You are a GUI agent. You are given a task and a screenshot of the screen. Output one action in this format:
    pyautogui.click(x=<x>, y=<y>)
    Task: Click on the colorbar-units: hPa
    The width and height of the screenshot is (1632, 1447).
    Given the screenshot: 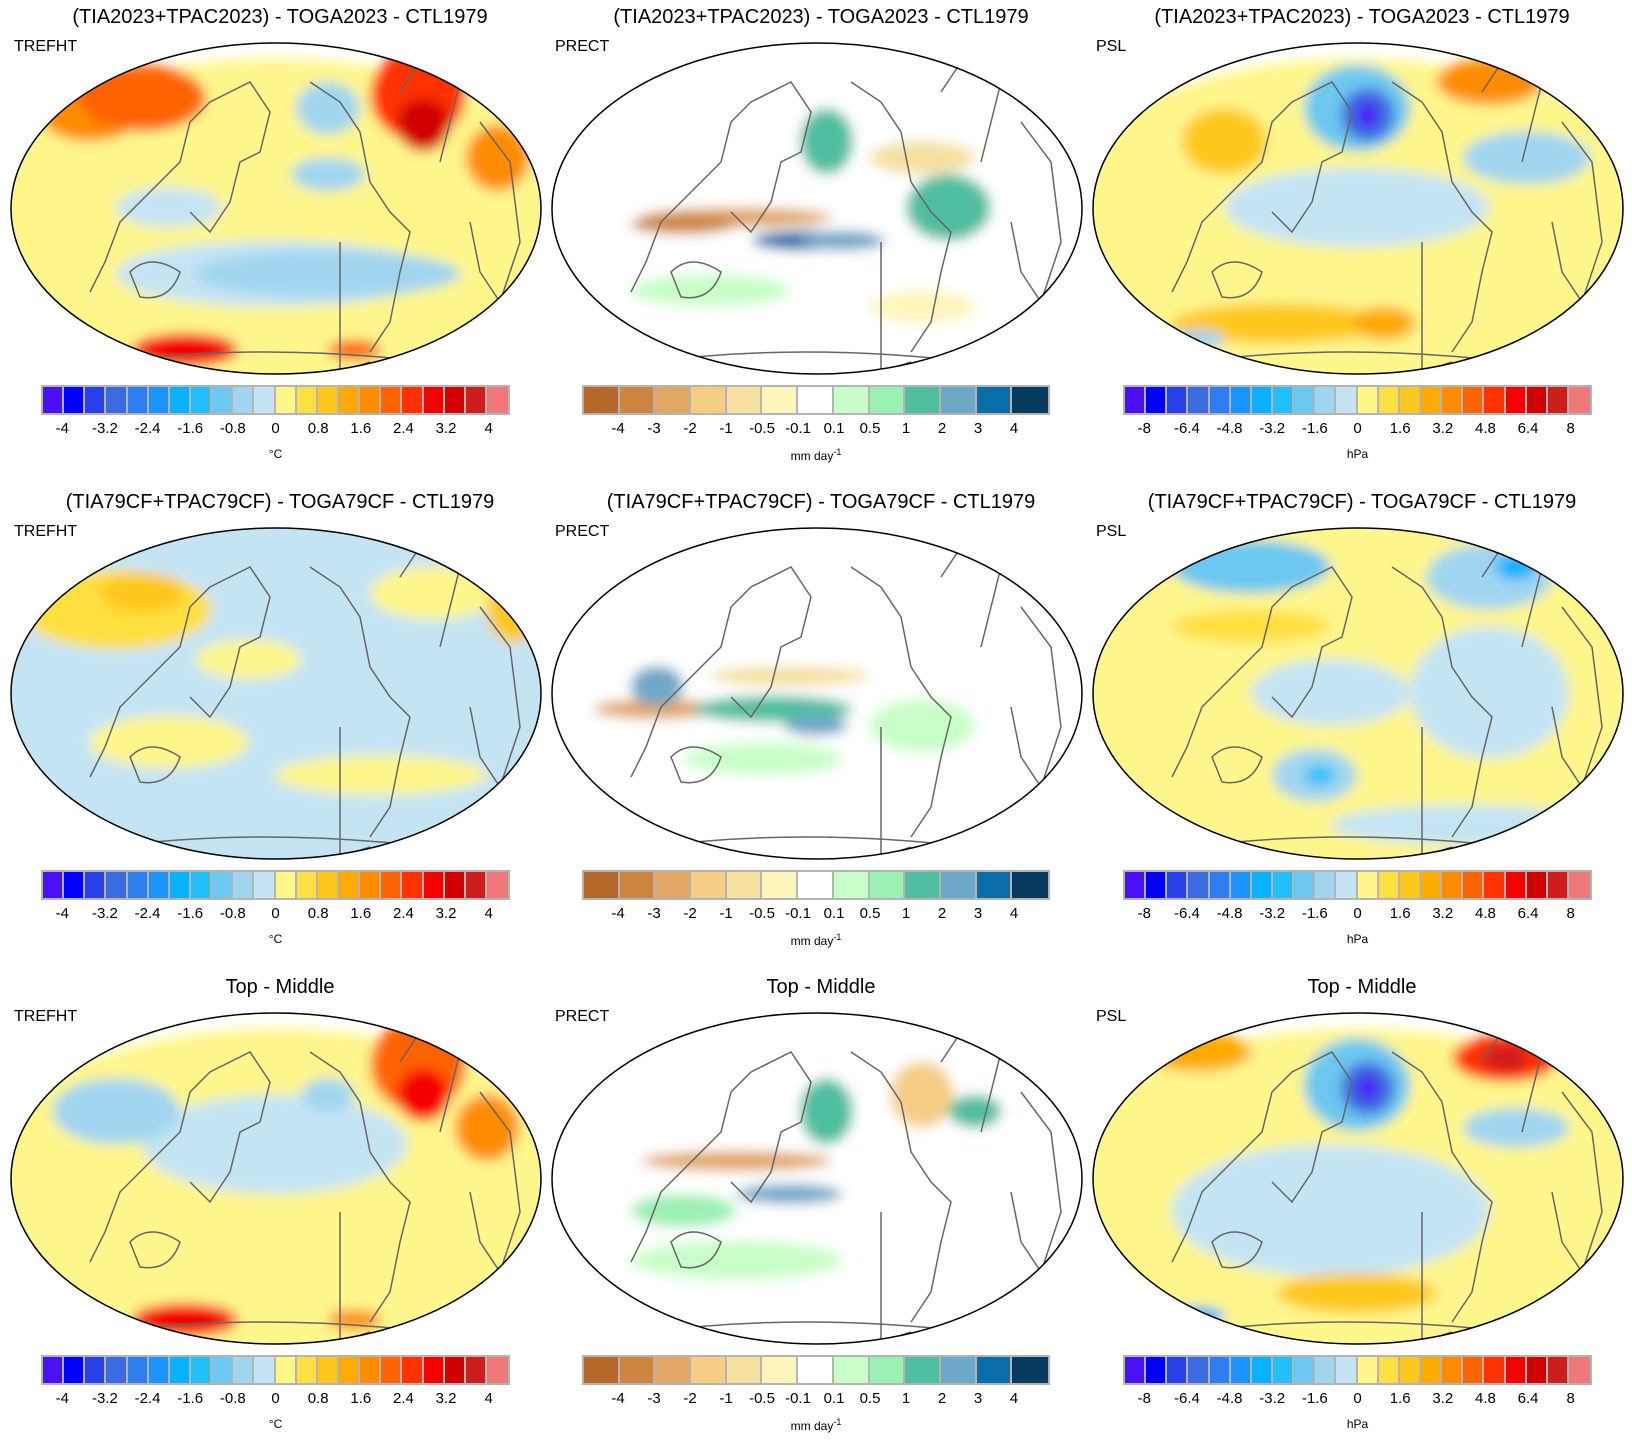 What is the action you would take?
    pyautogui.click(x=1357, y=1424)
    